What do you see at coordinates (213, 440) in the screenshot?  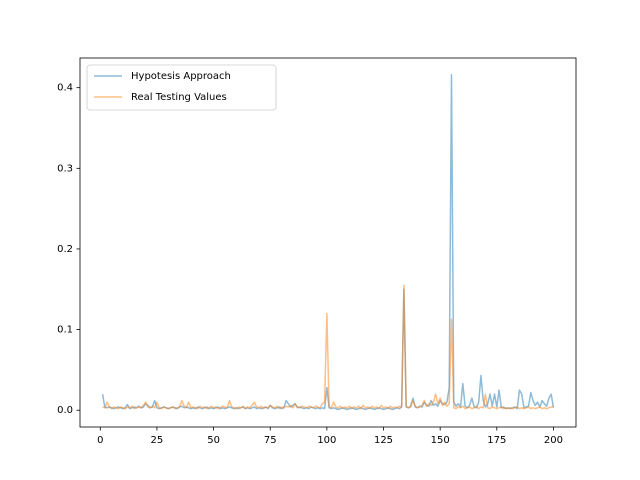 I see `x-tick-label: 50` at bounding box center [213, 440].